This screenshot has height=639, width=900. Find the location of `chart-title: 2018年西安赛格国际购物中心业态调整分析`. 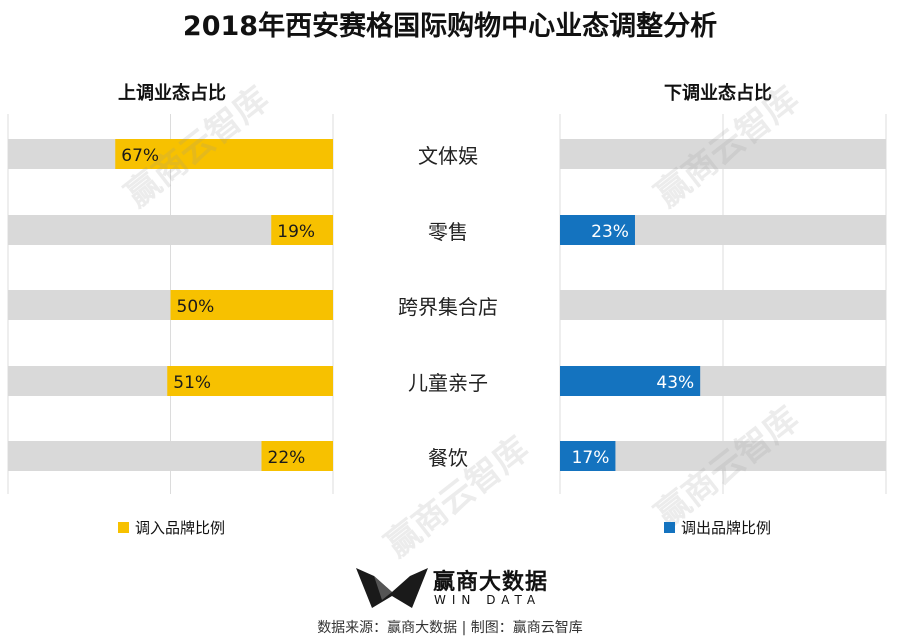

chart-title: 2018年西安赛格国际购物中心业态调整分析 is located at coordinates (450, 26).